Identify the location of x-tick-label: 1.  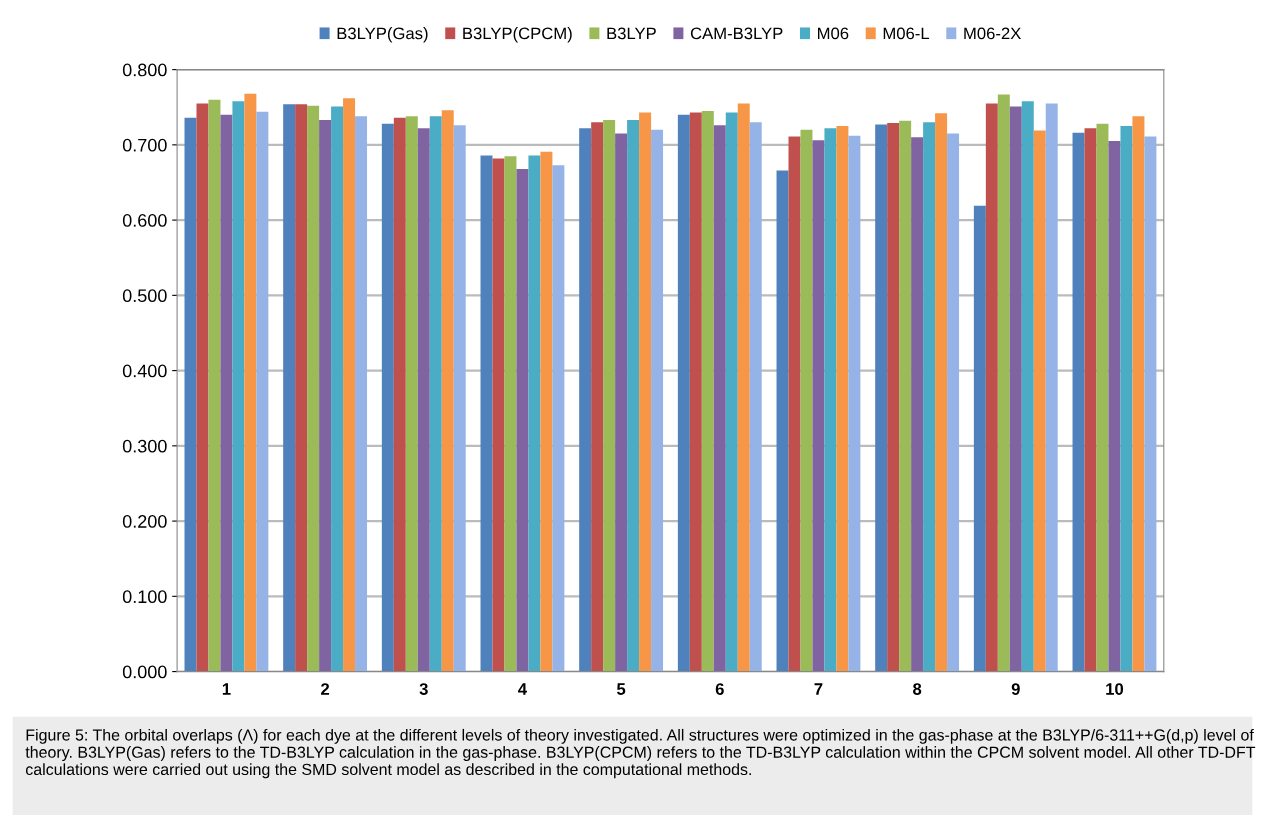
(226, 689).